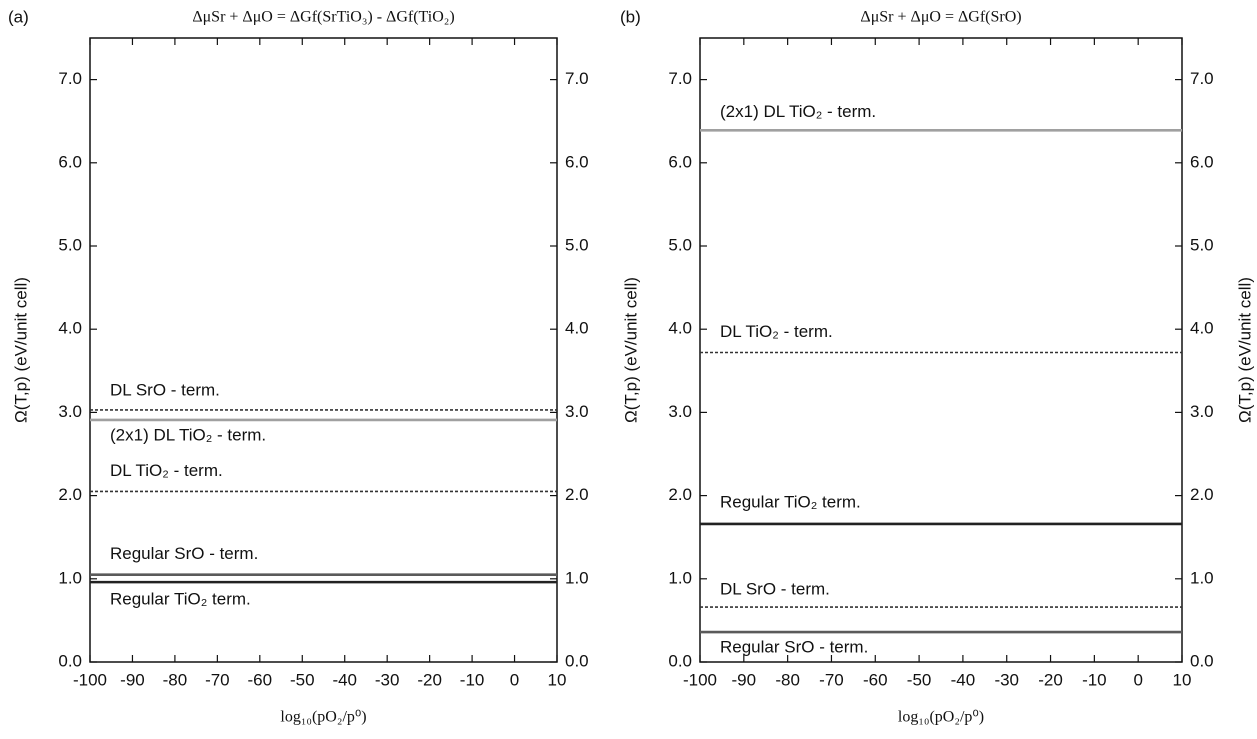 The height and width of the screenshot is (739, 1257). I want to click on chart-title: ΔμSr + ΔμO = ΔGf(SrO), so click(940, 17).